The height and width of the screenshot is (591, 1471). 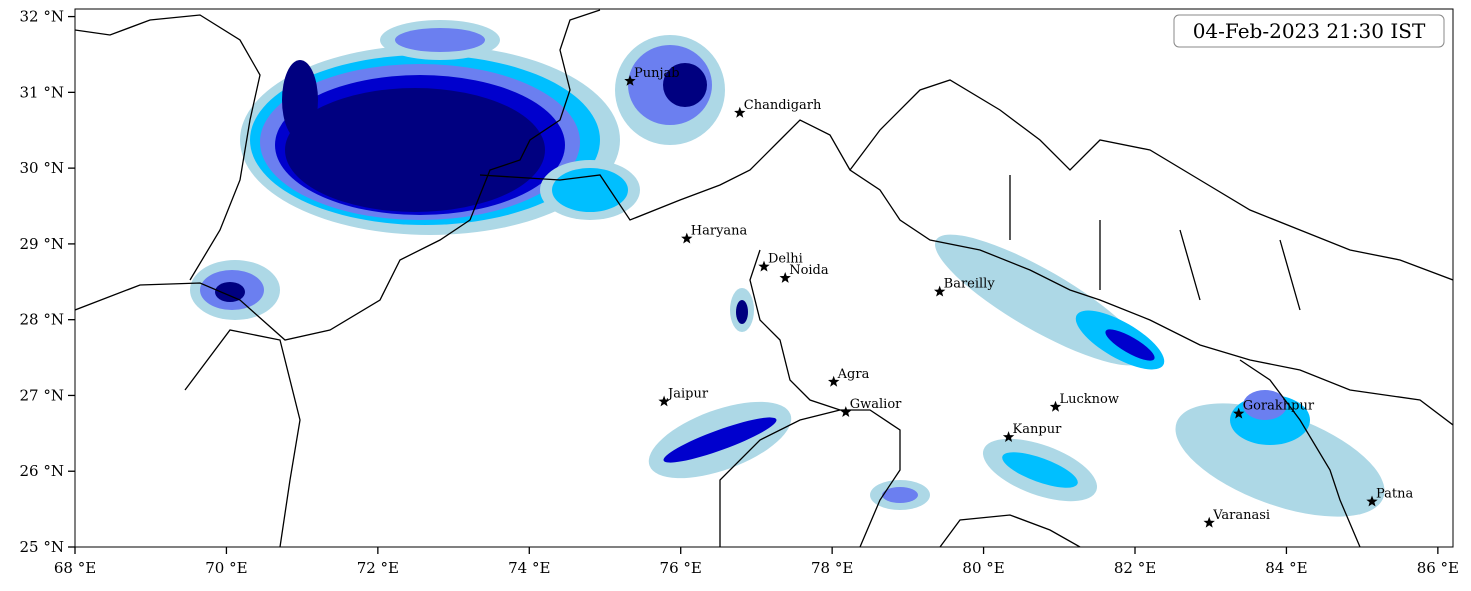 I want to click on y-tick-label: 29 °N, so click(x=42, y=244).